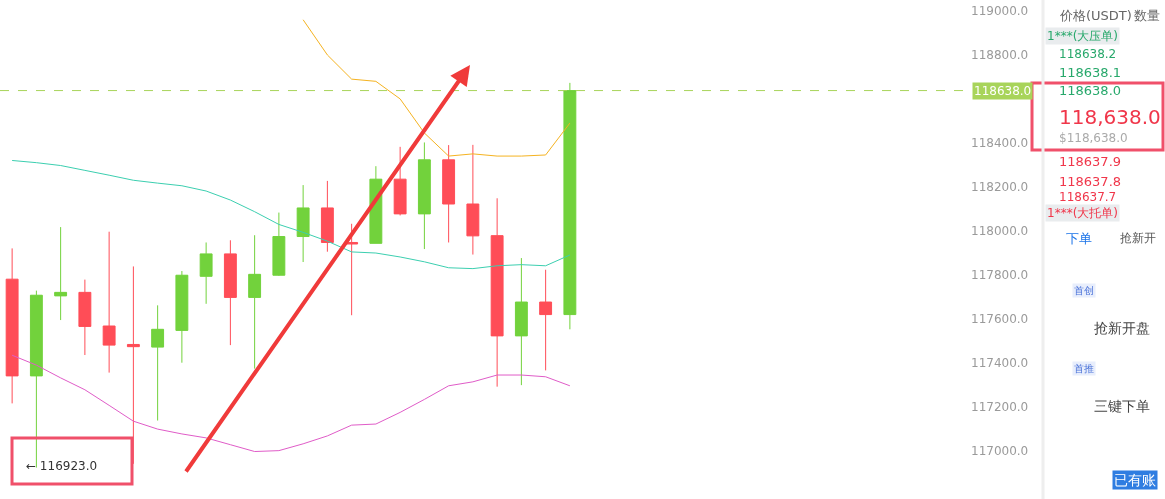  Describe the element at coordinates (1003, 91) in the screenshot. I see `ref-line-label: 118638.0` at that location.